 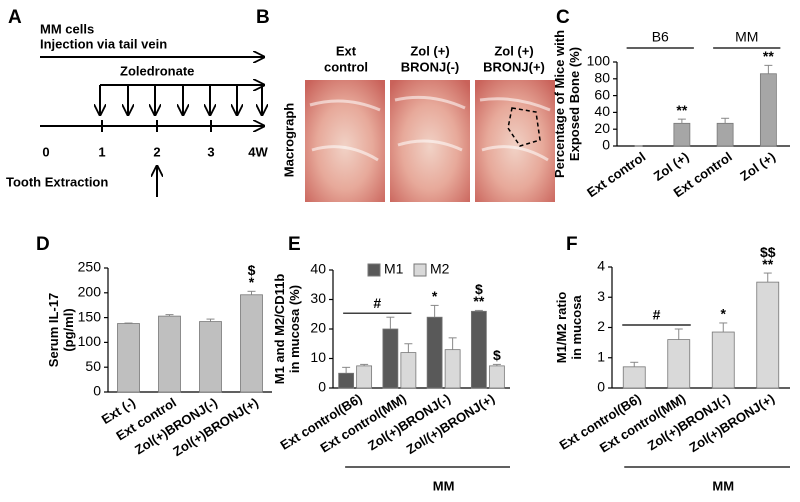 What do you see at coordinates (601, 296) in the screenshot?
I see `y-tick-label: 3` at bounding box center [601, 296].